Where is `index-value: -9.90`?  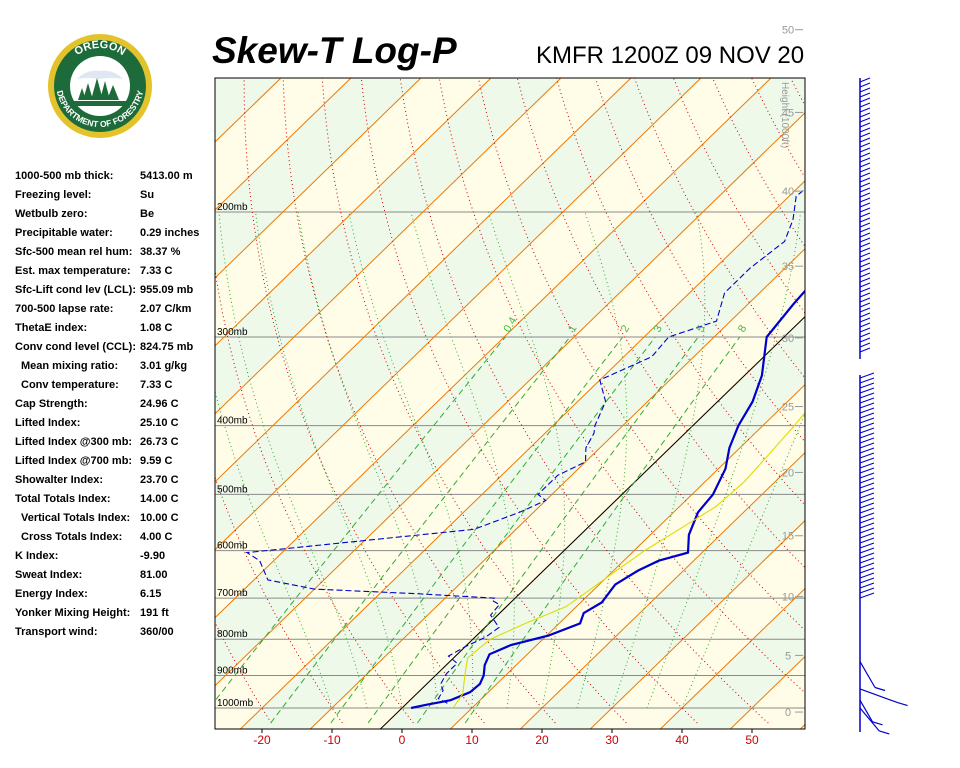
index-value: -9.90 is located at coordinates (153, 556).